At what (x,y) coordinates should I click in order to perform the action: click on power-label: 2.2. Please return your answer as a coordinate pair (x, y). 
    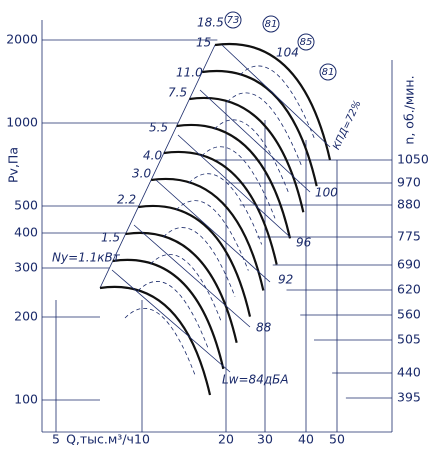
    Looking at the image, I should click on (126, 200).